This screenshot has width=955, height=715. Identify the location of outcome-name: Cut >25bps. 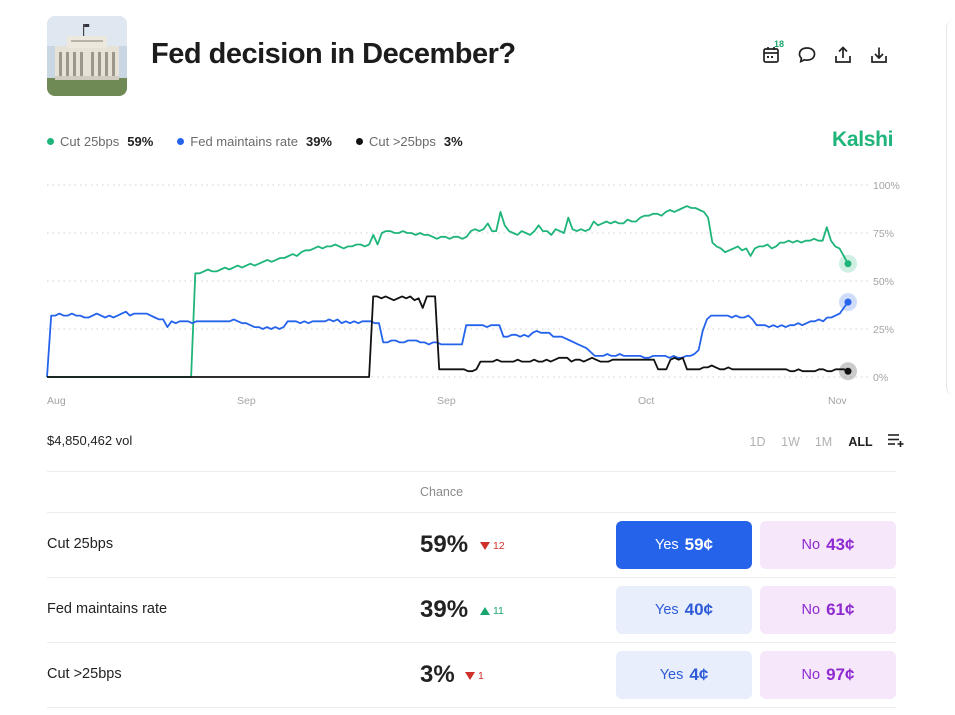
(84, 674).